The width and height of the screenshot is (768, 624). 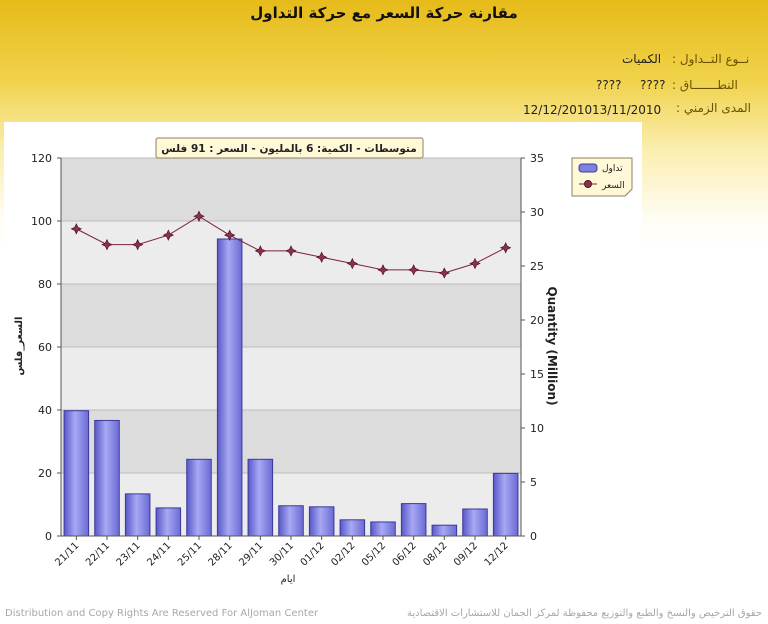 I want to click on price-series, so click(x=291, y=244).